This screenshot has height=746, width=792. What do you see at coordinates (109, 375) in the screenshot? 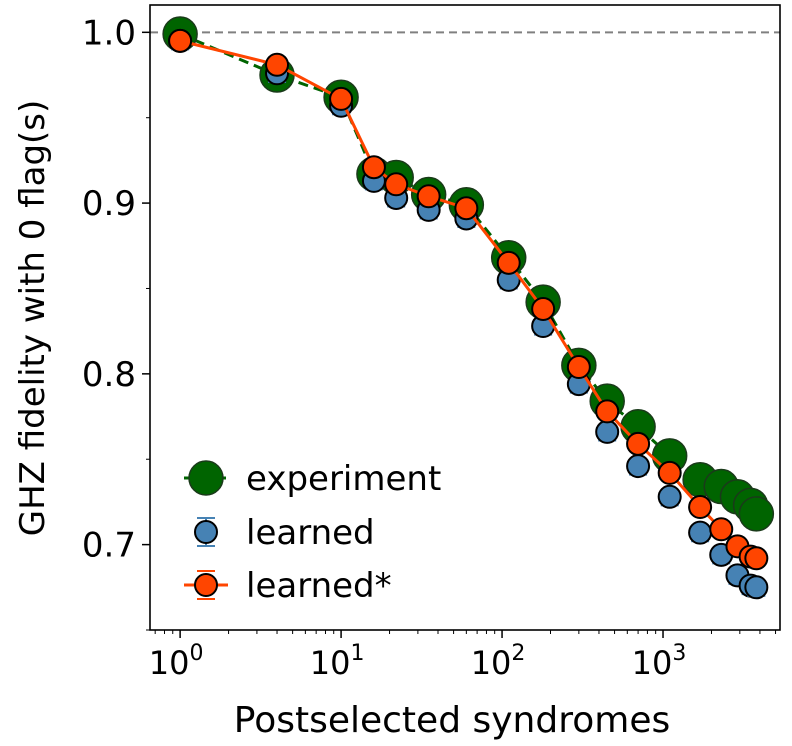
I see `y-tick-label: 0.8` at bounding box center [109, 375].